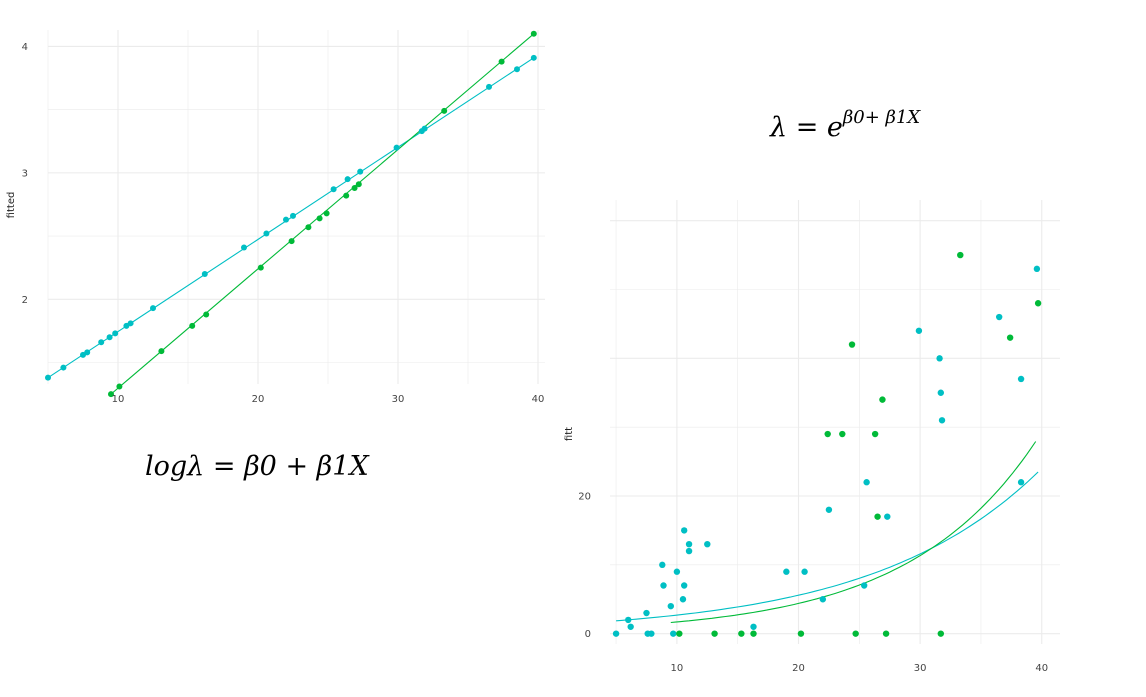 The height and width of the screenshot is (697, 1146). I want to click on x-tick-label: 10, so click(677, 668).